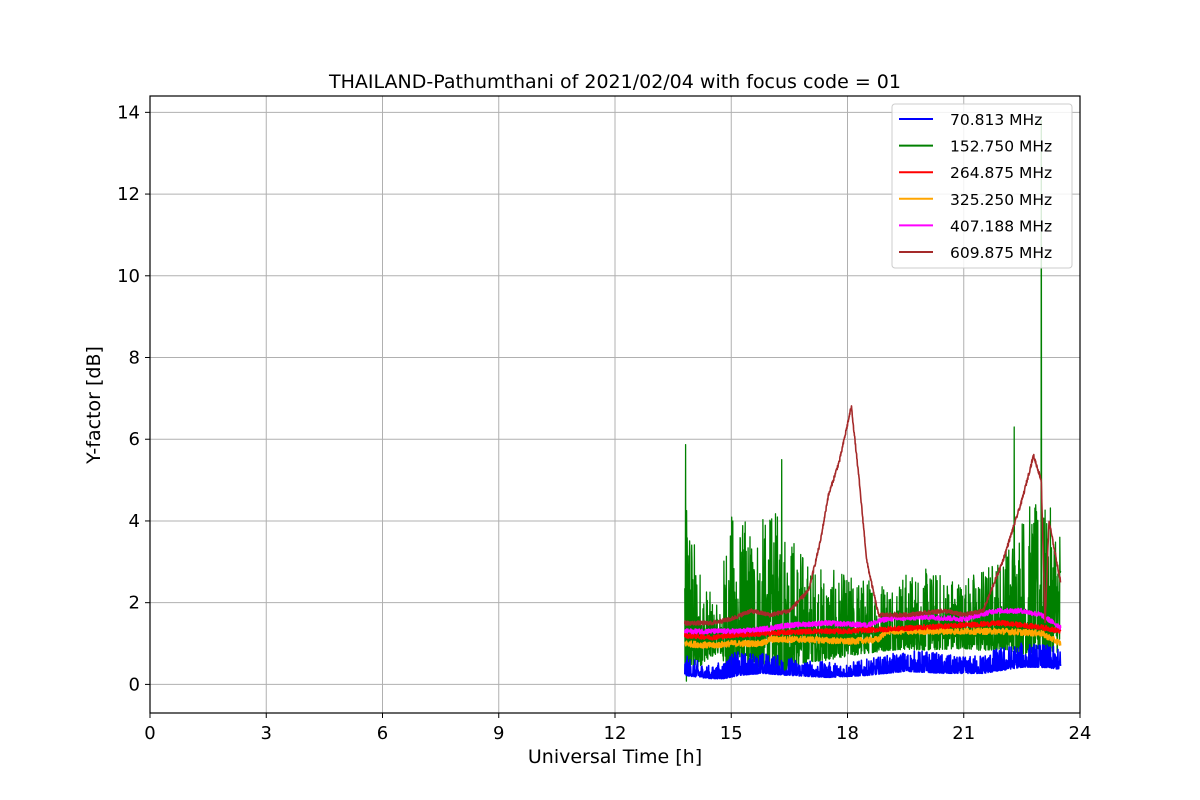 Image resolution: width=1200 pixels, height=800 pixels. Describe the element at coordinates (134, 521) in the screenshot. I see `y-tick-label: 4` at that location.